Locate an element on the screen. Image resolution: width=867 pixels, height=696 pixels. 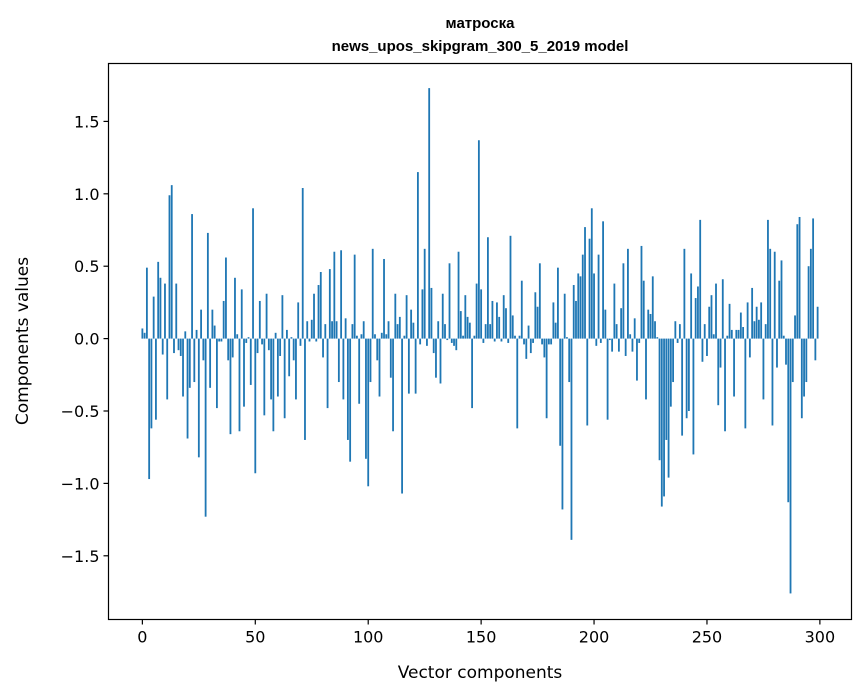
y-axis-ticks: −1.5 −1.0 −0.5 0.0 0.5 1.0 1.5 is located at coordinates (85, 339).